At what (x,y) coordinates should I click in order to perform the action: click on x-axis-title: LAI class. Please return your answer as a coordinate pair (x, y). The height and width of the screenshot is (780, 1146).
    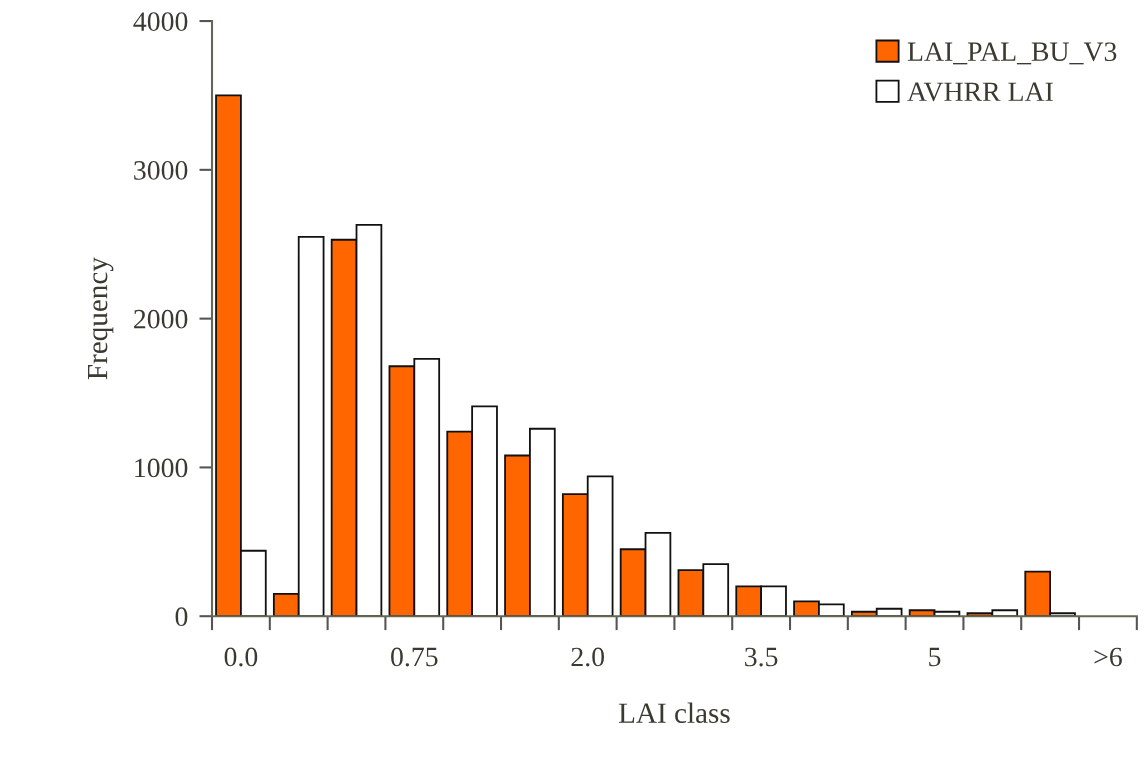
    Looking at the image, I should click on (674, 713).